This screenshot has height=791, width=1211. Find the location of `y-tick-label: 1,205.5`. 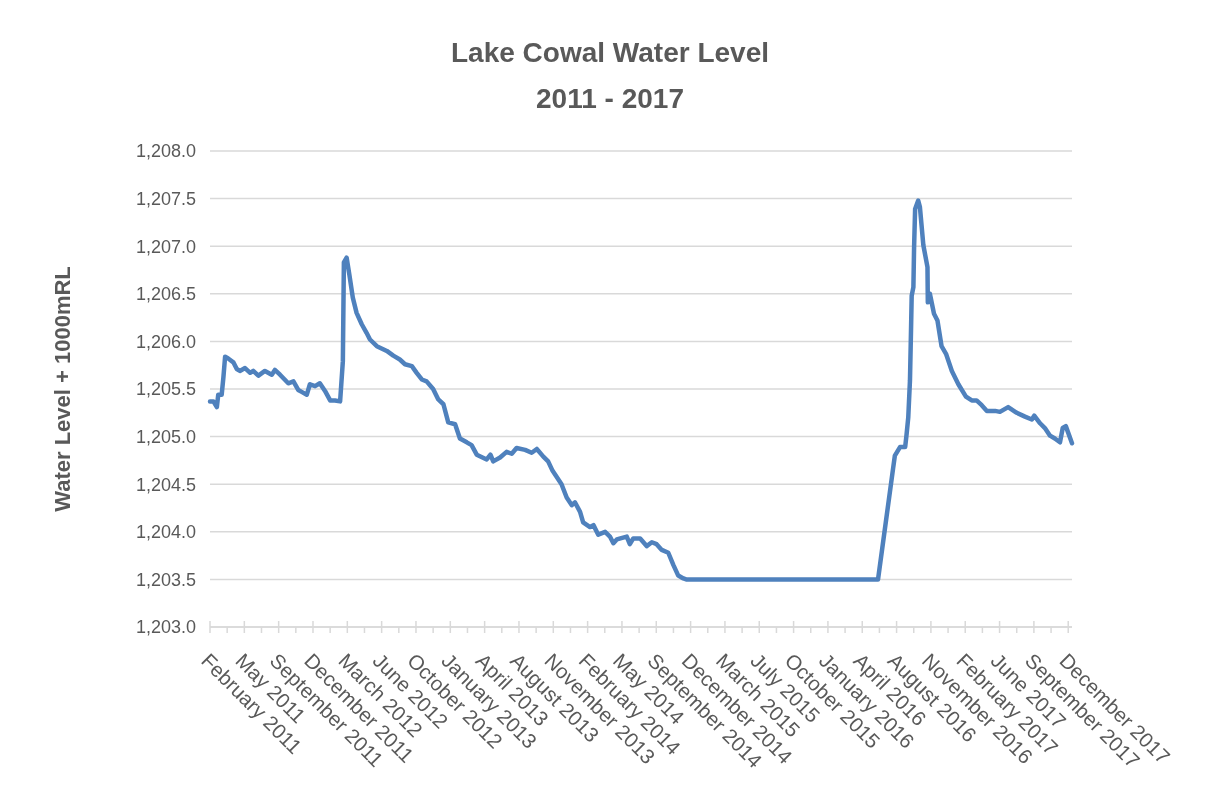

y-tick-label: 1,205.5 is located at coordinates (165, 389).